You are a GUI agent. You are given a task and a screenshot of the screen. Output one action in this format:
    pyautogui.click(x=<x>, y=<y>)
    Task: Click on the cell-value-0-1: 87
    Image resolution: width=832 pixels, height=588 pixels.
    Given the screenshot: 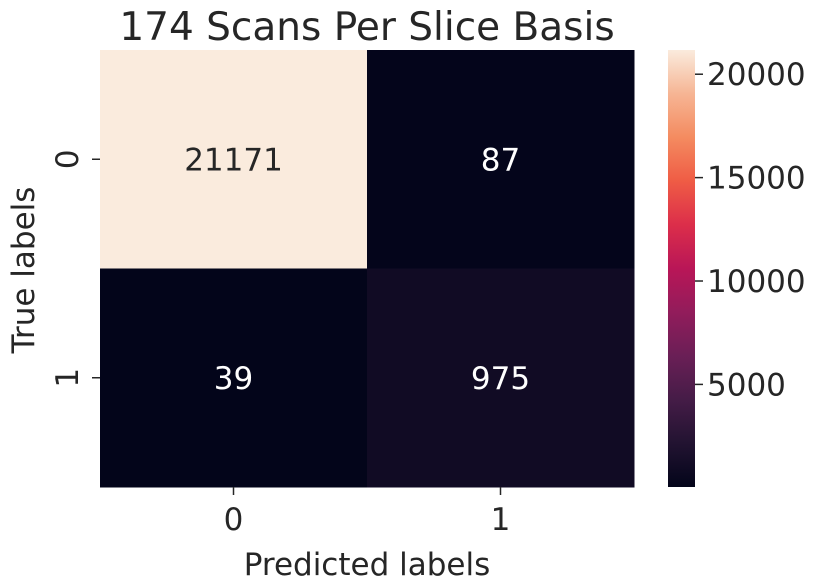 What is the action you would take?
    pyautogui.click(x=500, y=160)
    